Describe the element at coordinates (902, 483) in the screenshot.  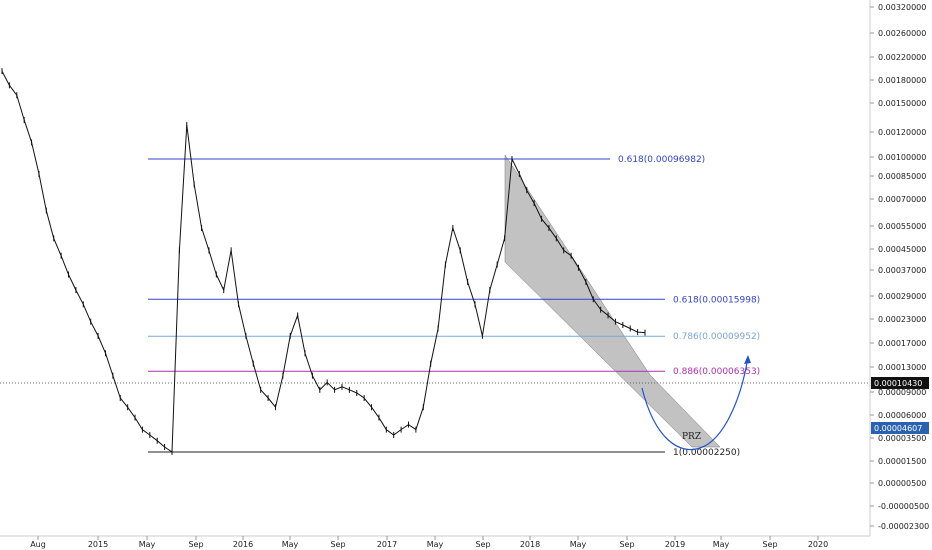
I see `y-tick-label: 0.00000500` at that location.